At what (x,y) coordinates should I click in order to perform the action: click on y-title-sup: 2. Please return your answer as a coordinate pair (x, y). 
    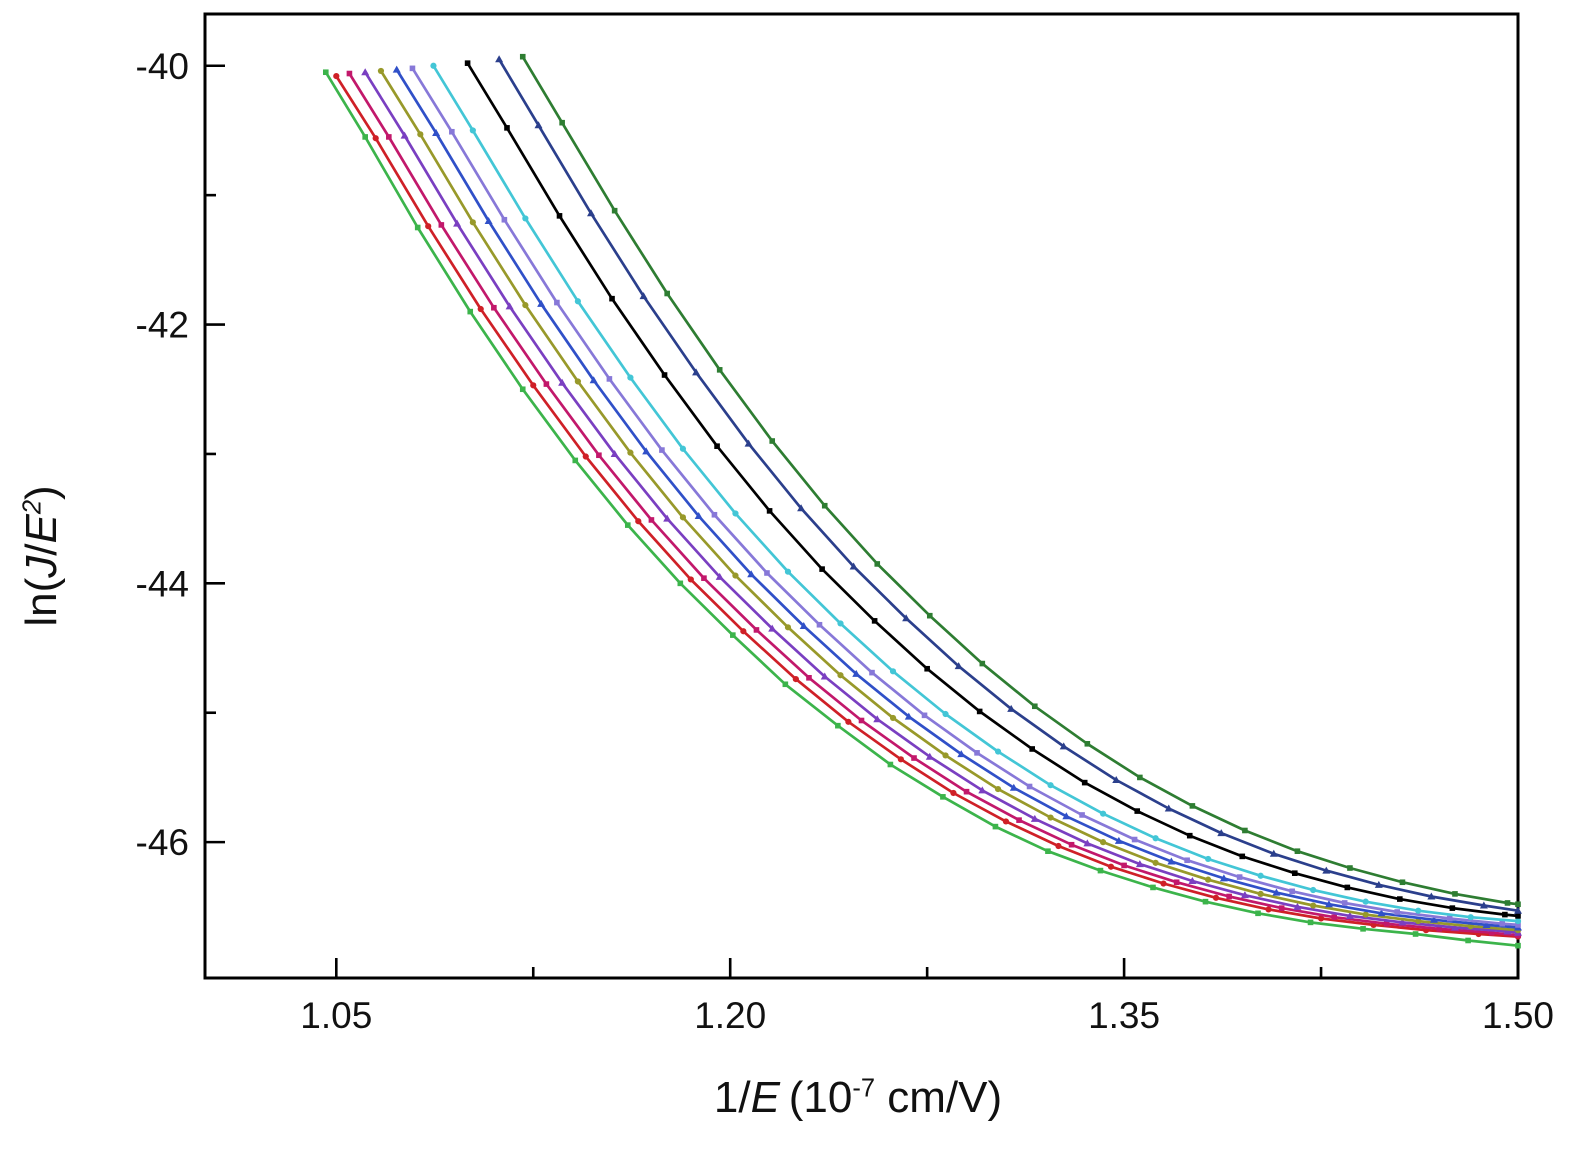
    Looking at the image, I should click on (32, 507).